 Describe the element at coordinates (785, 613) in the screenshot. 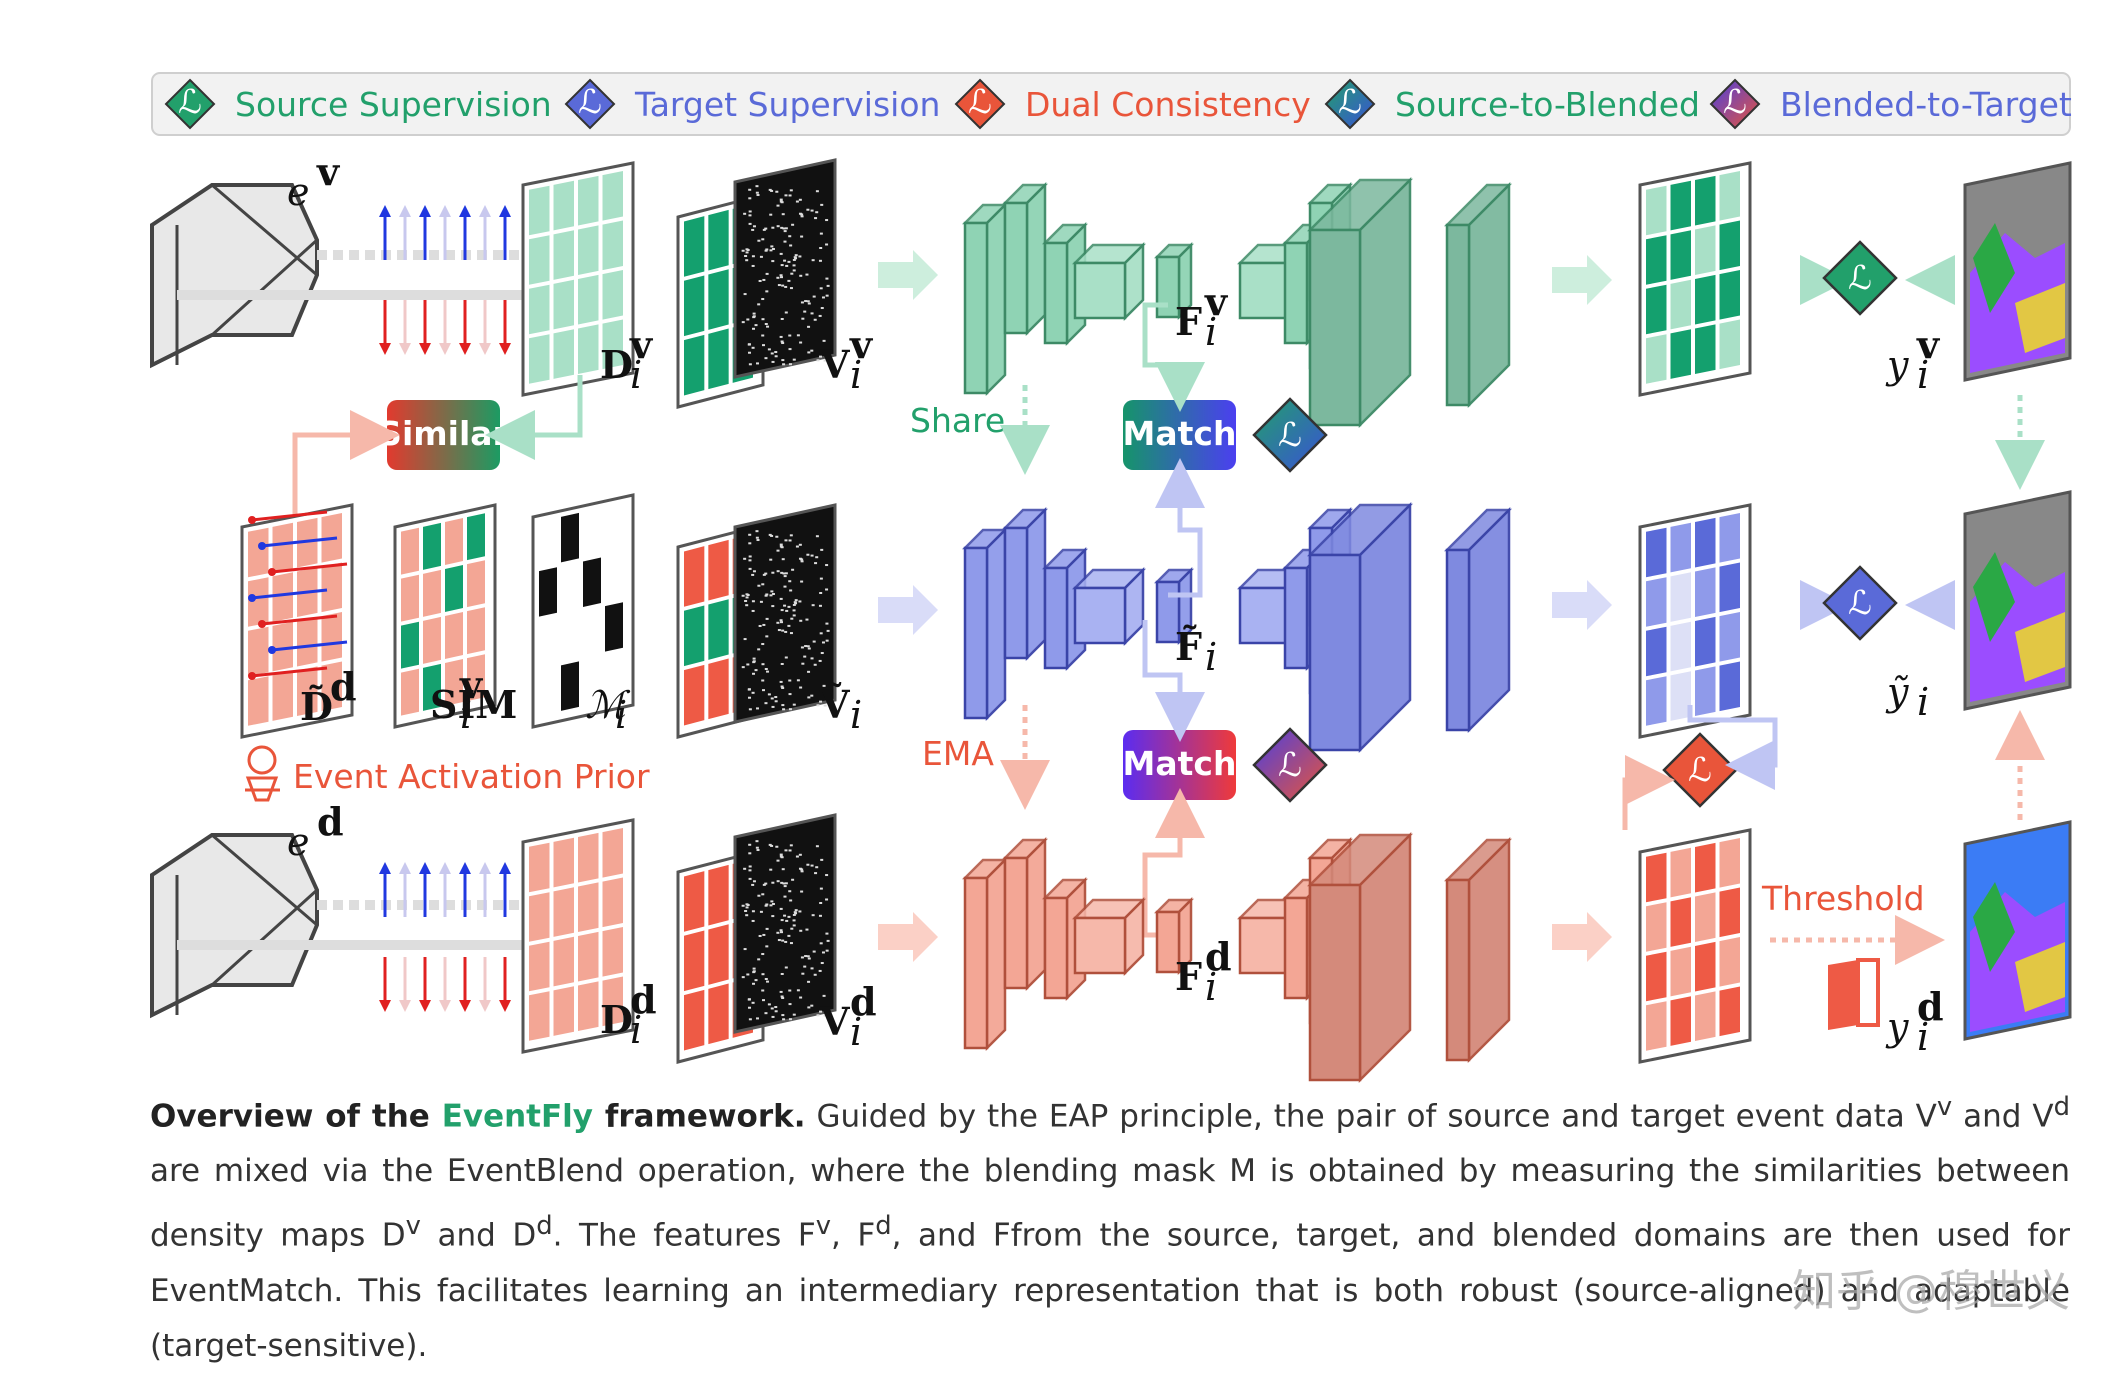

I see `blended-voxel-front` at that location.